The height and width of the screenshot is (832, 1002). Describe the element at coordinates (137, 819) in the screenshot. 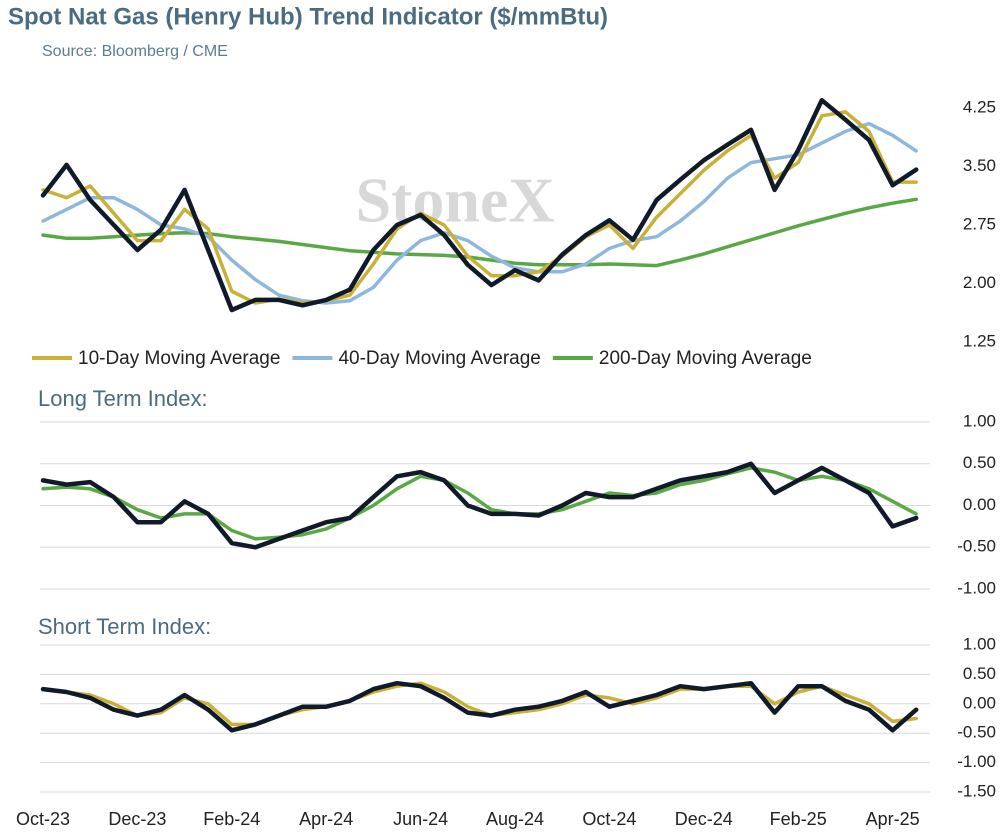

I see `x-tick-label: Dec-23` at that location.